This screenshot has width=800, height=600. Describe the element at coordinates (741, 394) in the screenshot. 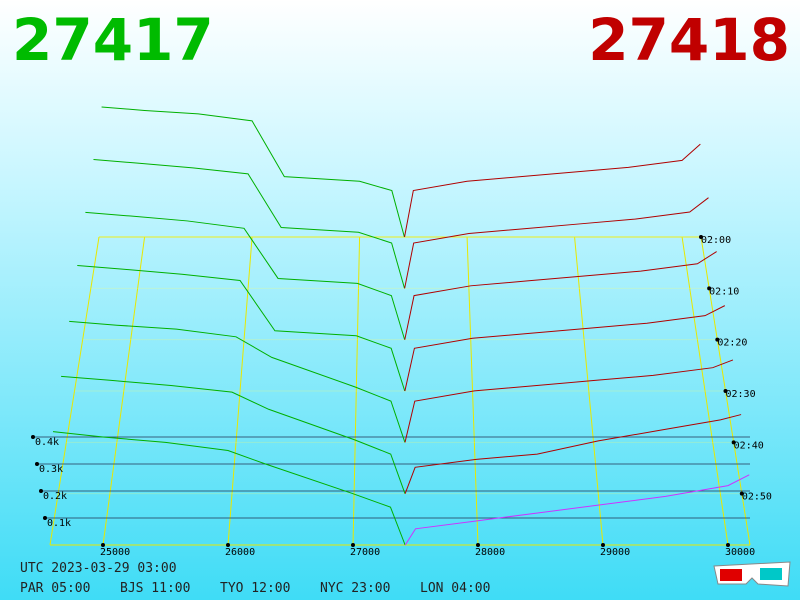

I see `time-tick-label: 02:30` at that location.